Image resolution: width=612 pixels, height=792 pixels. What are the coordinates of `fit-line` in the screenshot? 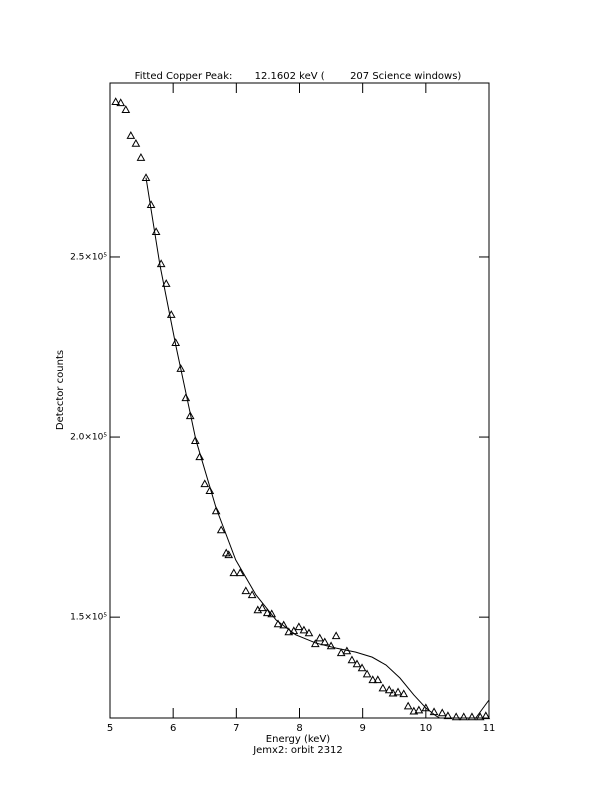 It's located at (482, 709).